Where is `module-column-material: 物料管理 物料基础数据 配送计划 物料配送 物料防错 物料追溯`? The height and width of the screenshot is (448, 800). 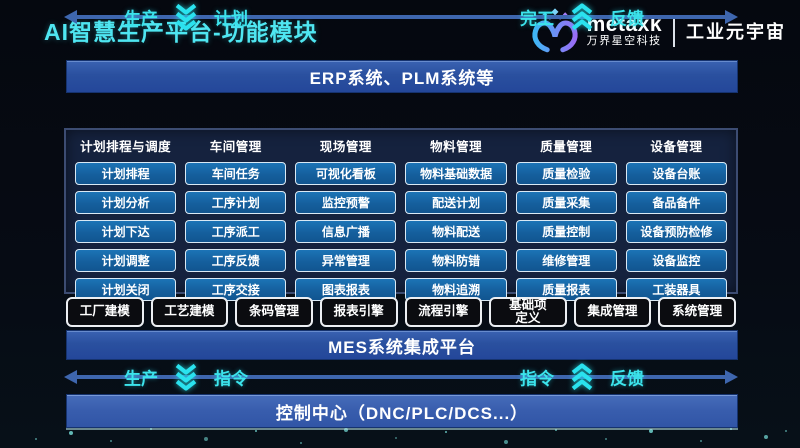
module-column-material: 物料管理 物料基础数据 配送计划 物料配送 物料防错 物料追溯 is located at coordinates (456, 218).